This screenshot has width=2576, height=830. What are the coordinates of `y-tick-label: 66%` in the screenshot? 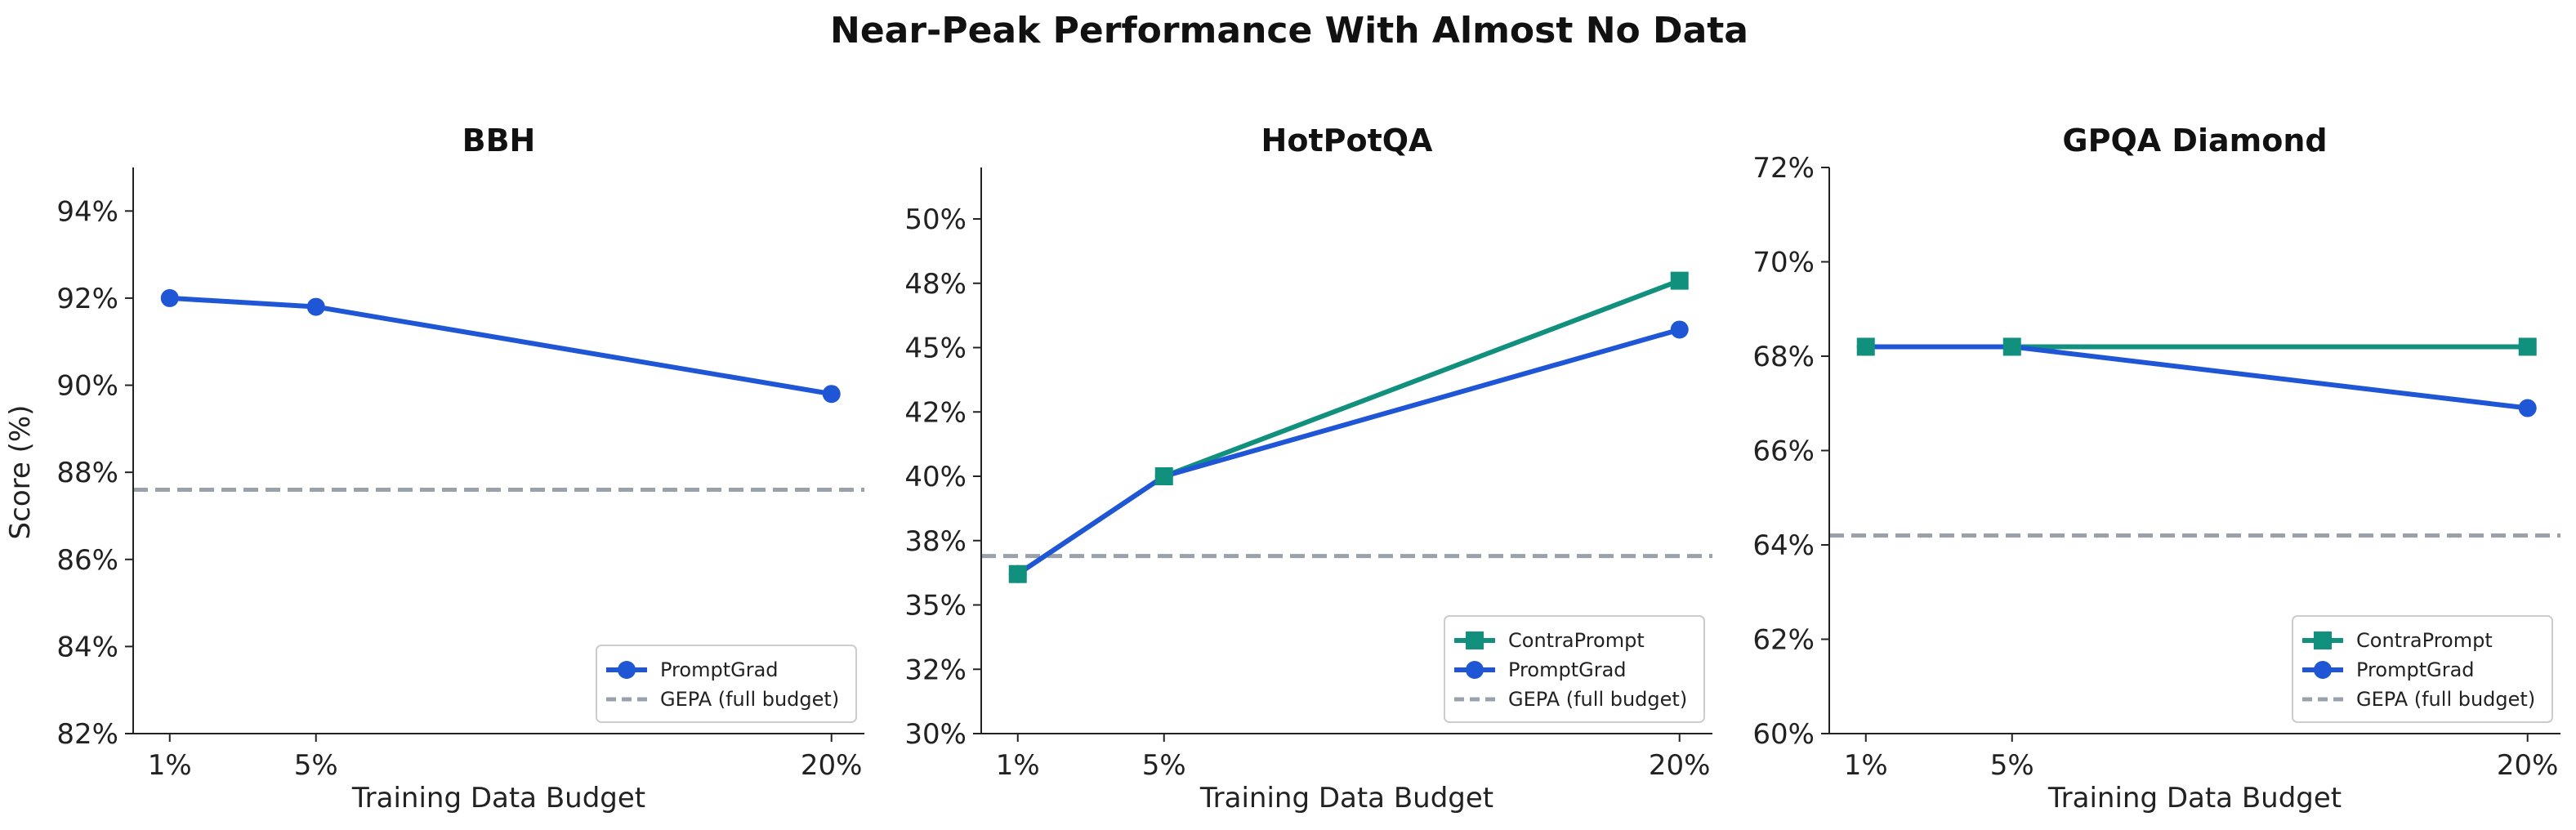 It's located at (1784, 451).